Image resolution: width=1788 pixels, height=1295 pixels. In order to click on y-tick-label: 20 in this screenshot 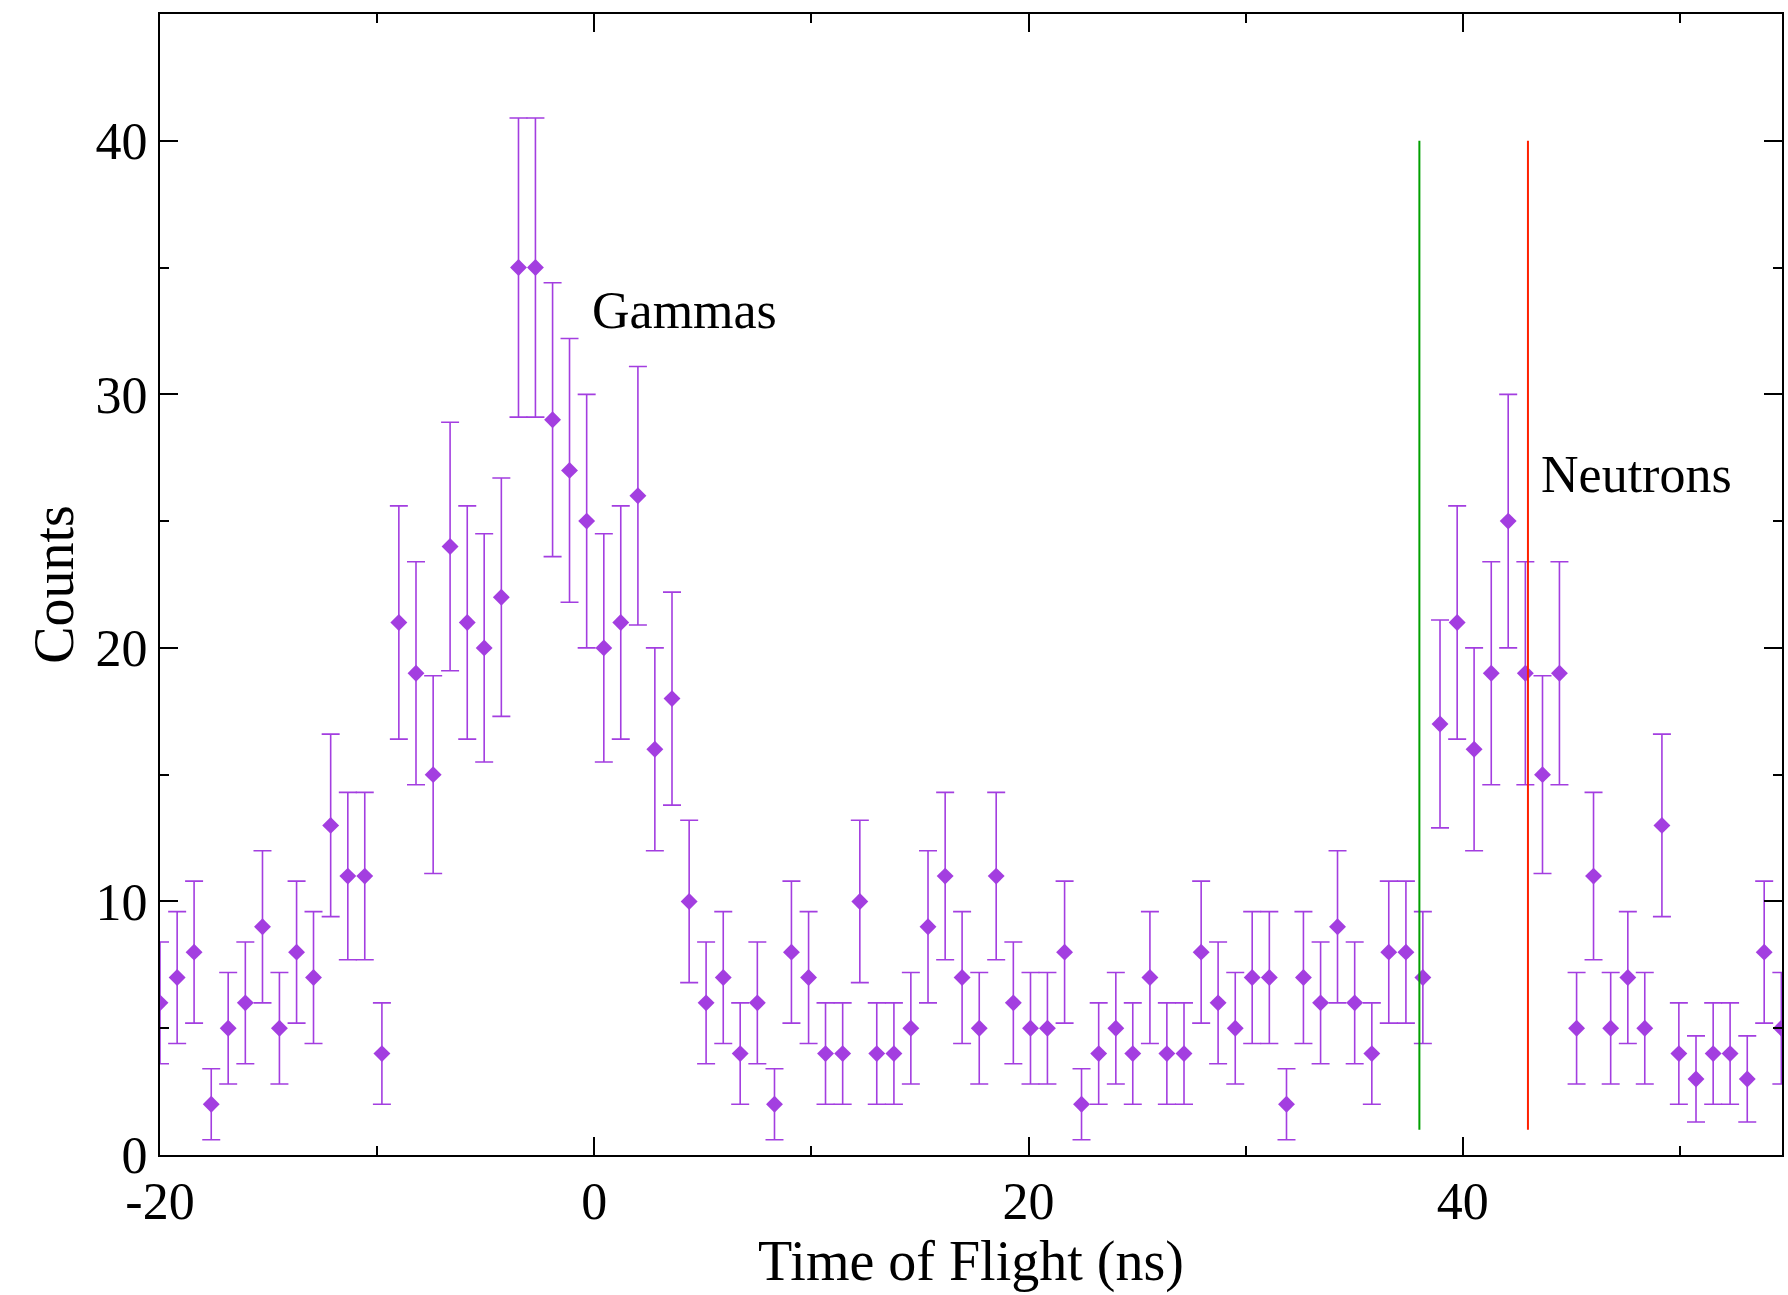, I will do `click(121, 649)`.